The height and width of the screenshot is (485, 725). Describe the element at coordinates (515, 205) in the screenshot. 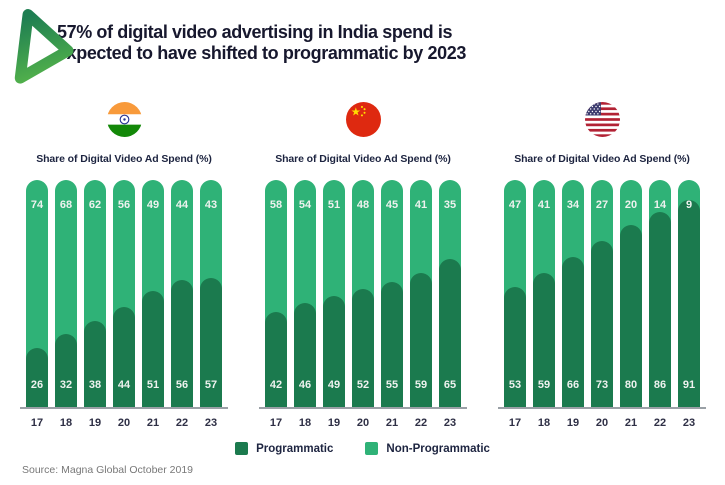

I see `non-programmatic-value: 47` at that location.